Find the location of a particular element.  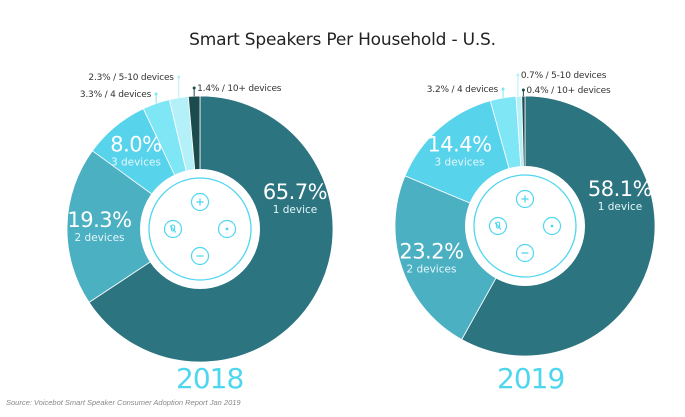

slice-callout-label: 0.7% / 5-10 devices is located at coordinates (564, 76).